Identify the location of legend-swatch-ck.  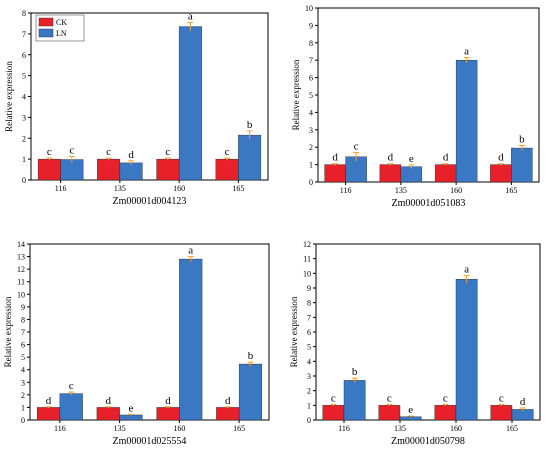
(46, 22).